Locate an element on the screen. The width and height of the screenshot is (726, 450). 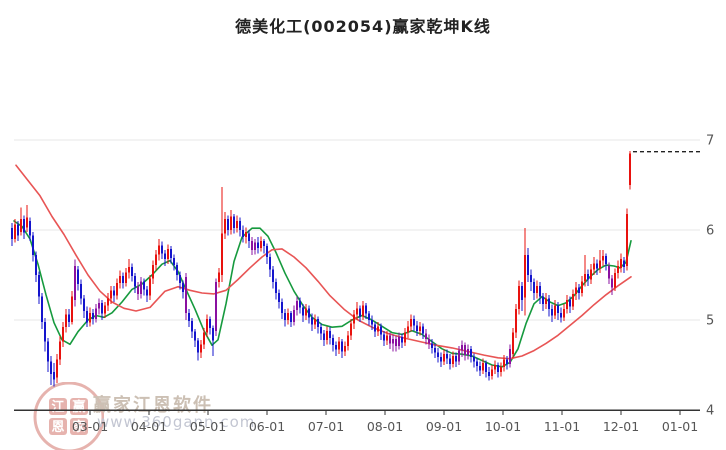
y-axis-label: 4 is located at coordinates (710, 411).